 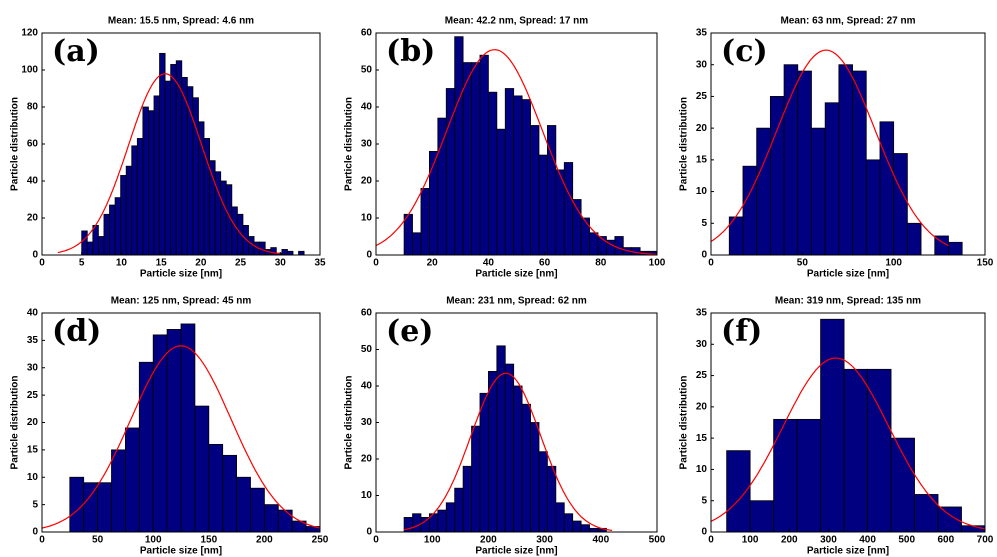 I want to click on x-tick-label: 600, so click(x=946, y=540).